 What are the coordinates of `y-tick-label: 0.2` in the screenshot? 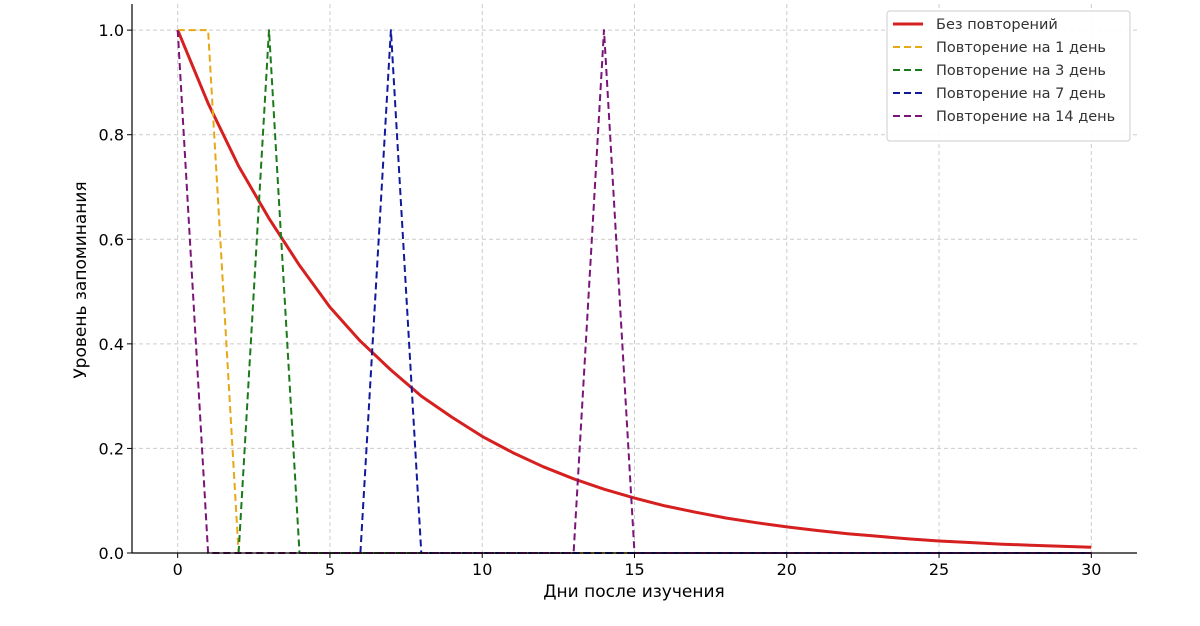 It's located at (111, 448).